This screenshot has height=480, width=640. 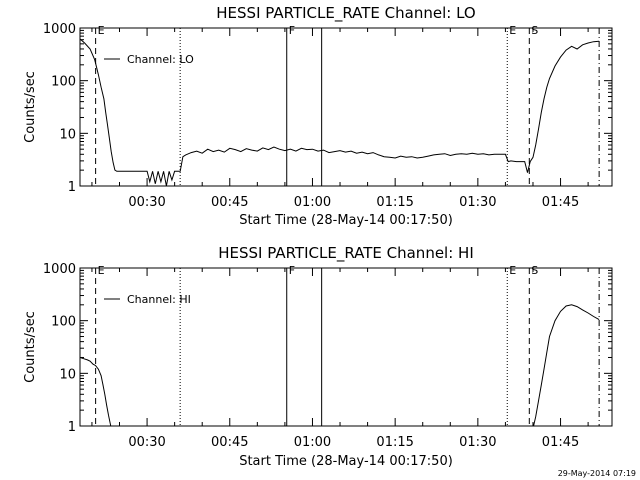 I want to click on chart-title: HESSI PARTICLE_RATE Channel: HI, so click(x=346, y=253).